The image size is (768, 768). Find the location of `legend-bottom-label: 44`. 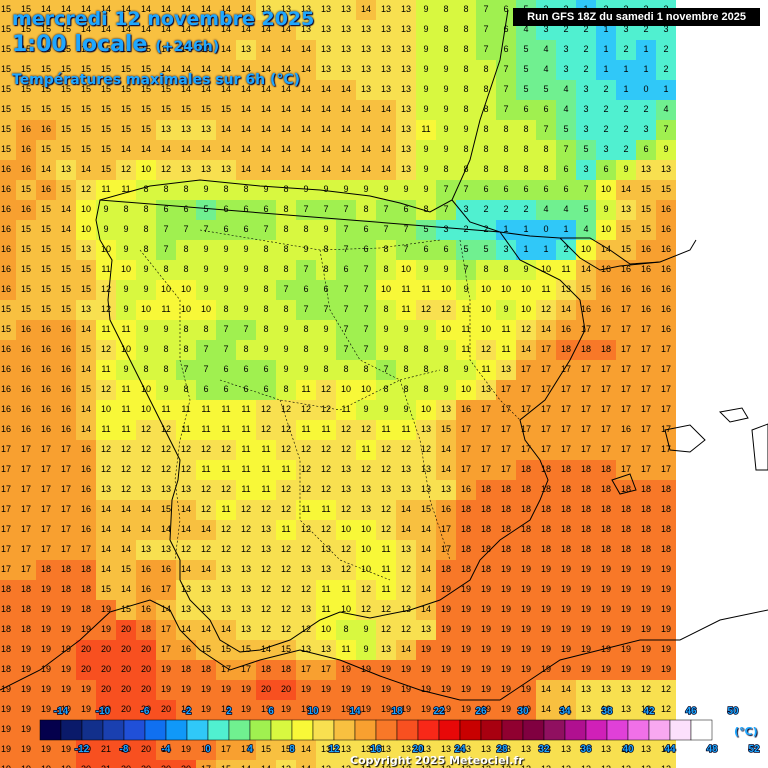

legend-bottom-label: 44 is located at coordinates (670, 749).